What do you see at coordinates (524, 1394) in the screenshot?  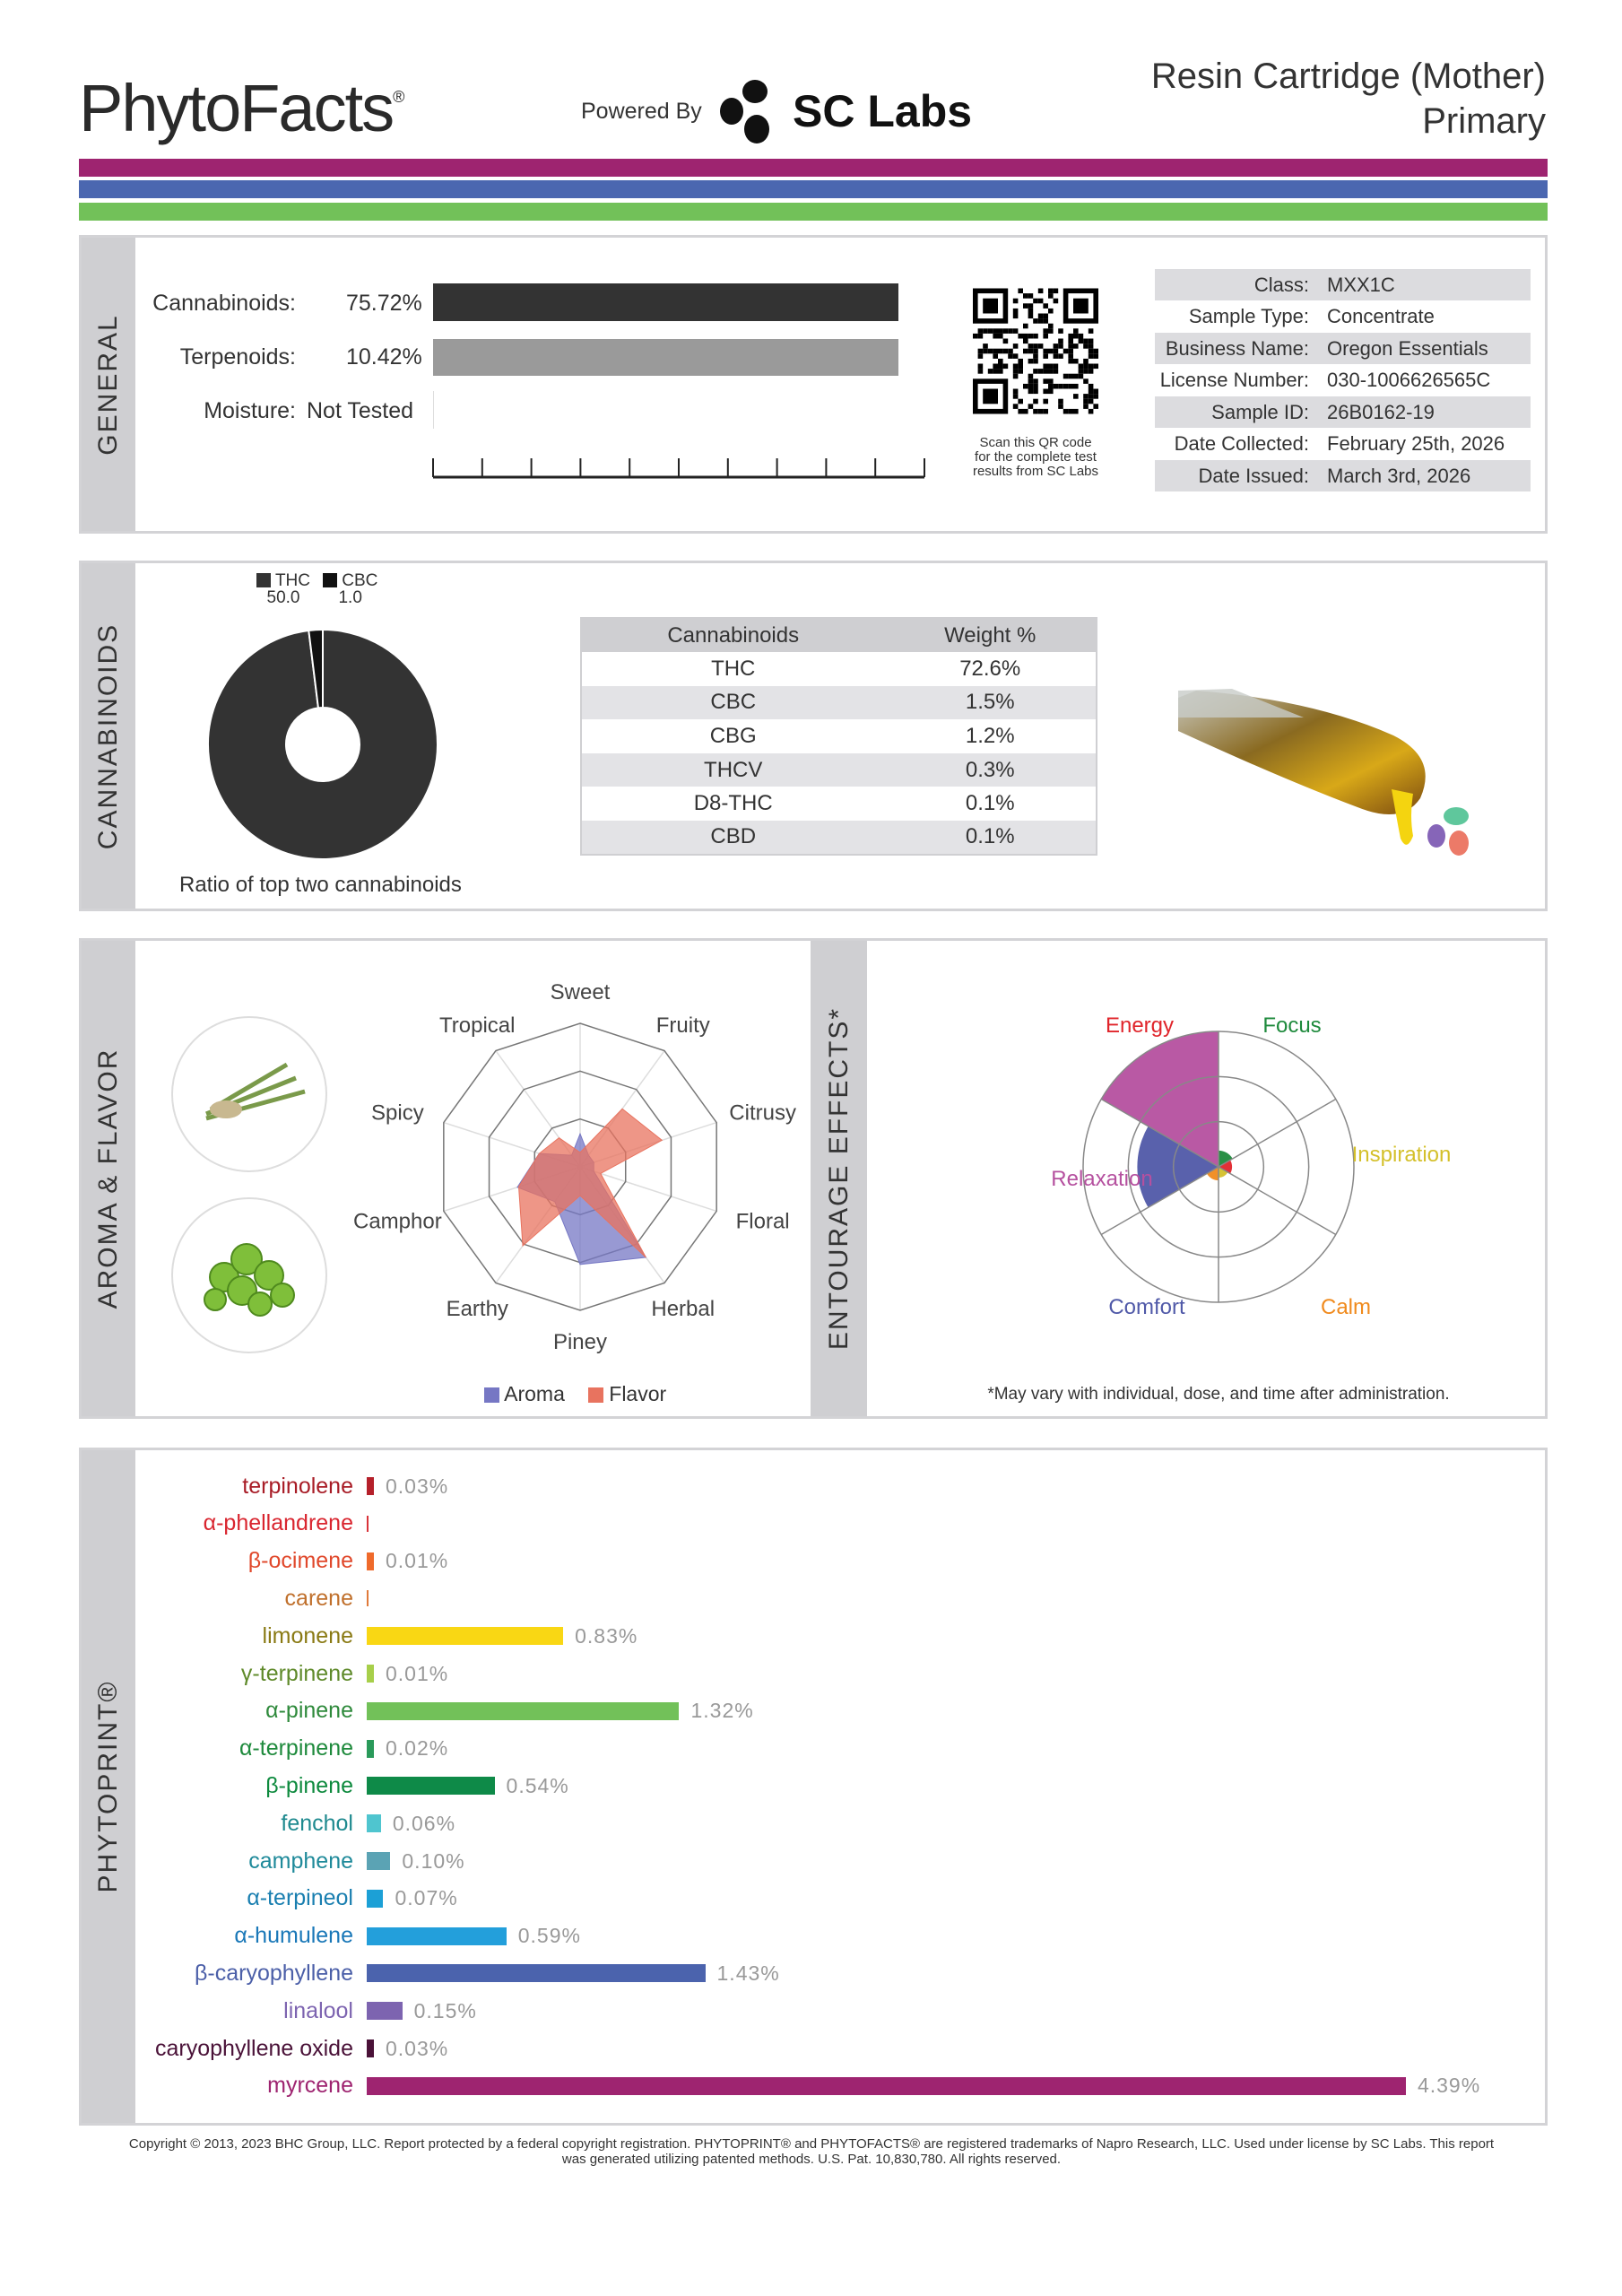 I see `legend-aroma: Aroma` at bounding box center [524, 1394].